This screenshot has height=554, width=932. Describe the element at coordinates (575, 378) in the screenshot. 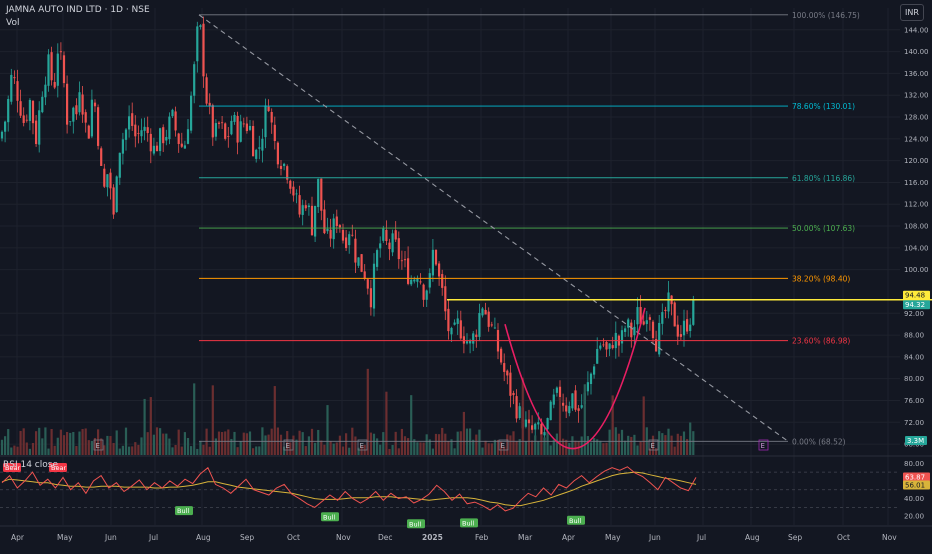

I see `cup-pattern-arc` at that location.